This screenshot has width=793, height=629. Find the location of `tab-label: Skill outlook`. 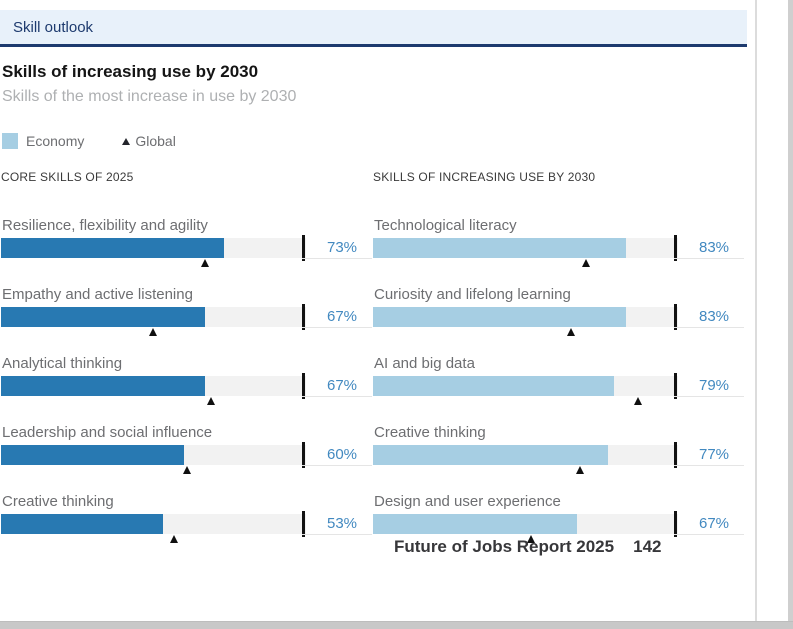

tab-label: Skill outlook is located at coordinates (53, 27).